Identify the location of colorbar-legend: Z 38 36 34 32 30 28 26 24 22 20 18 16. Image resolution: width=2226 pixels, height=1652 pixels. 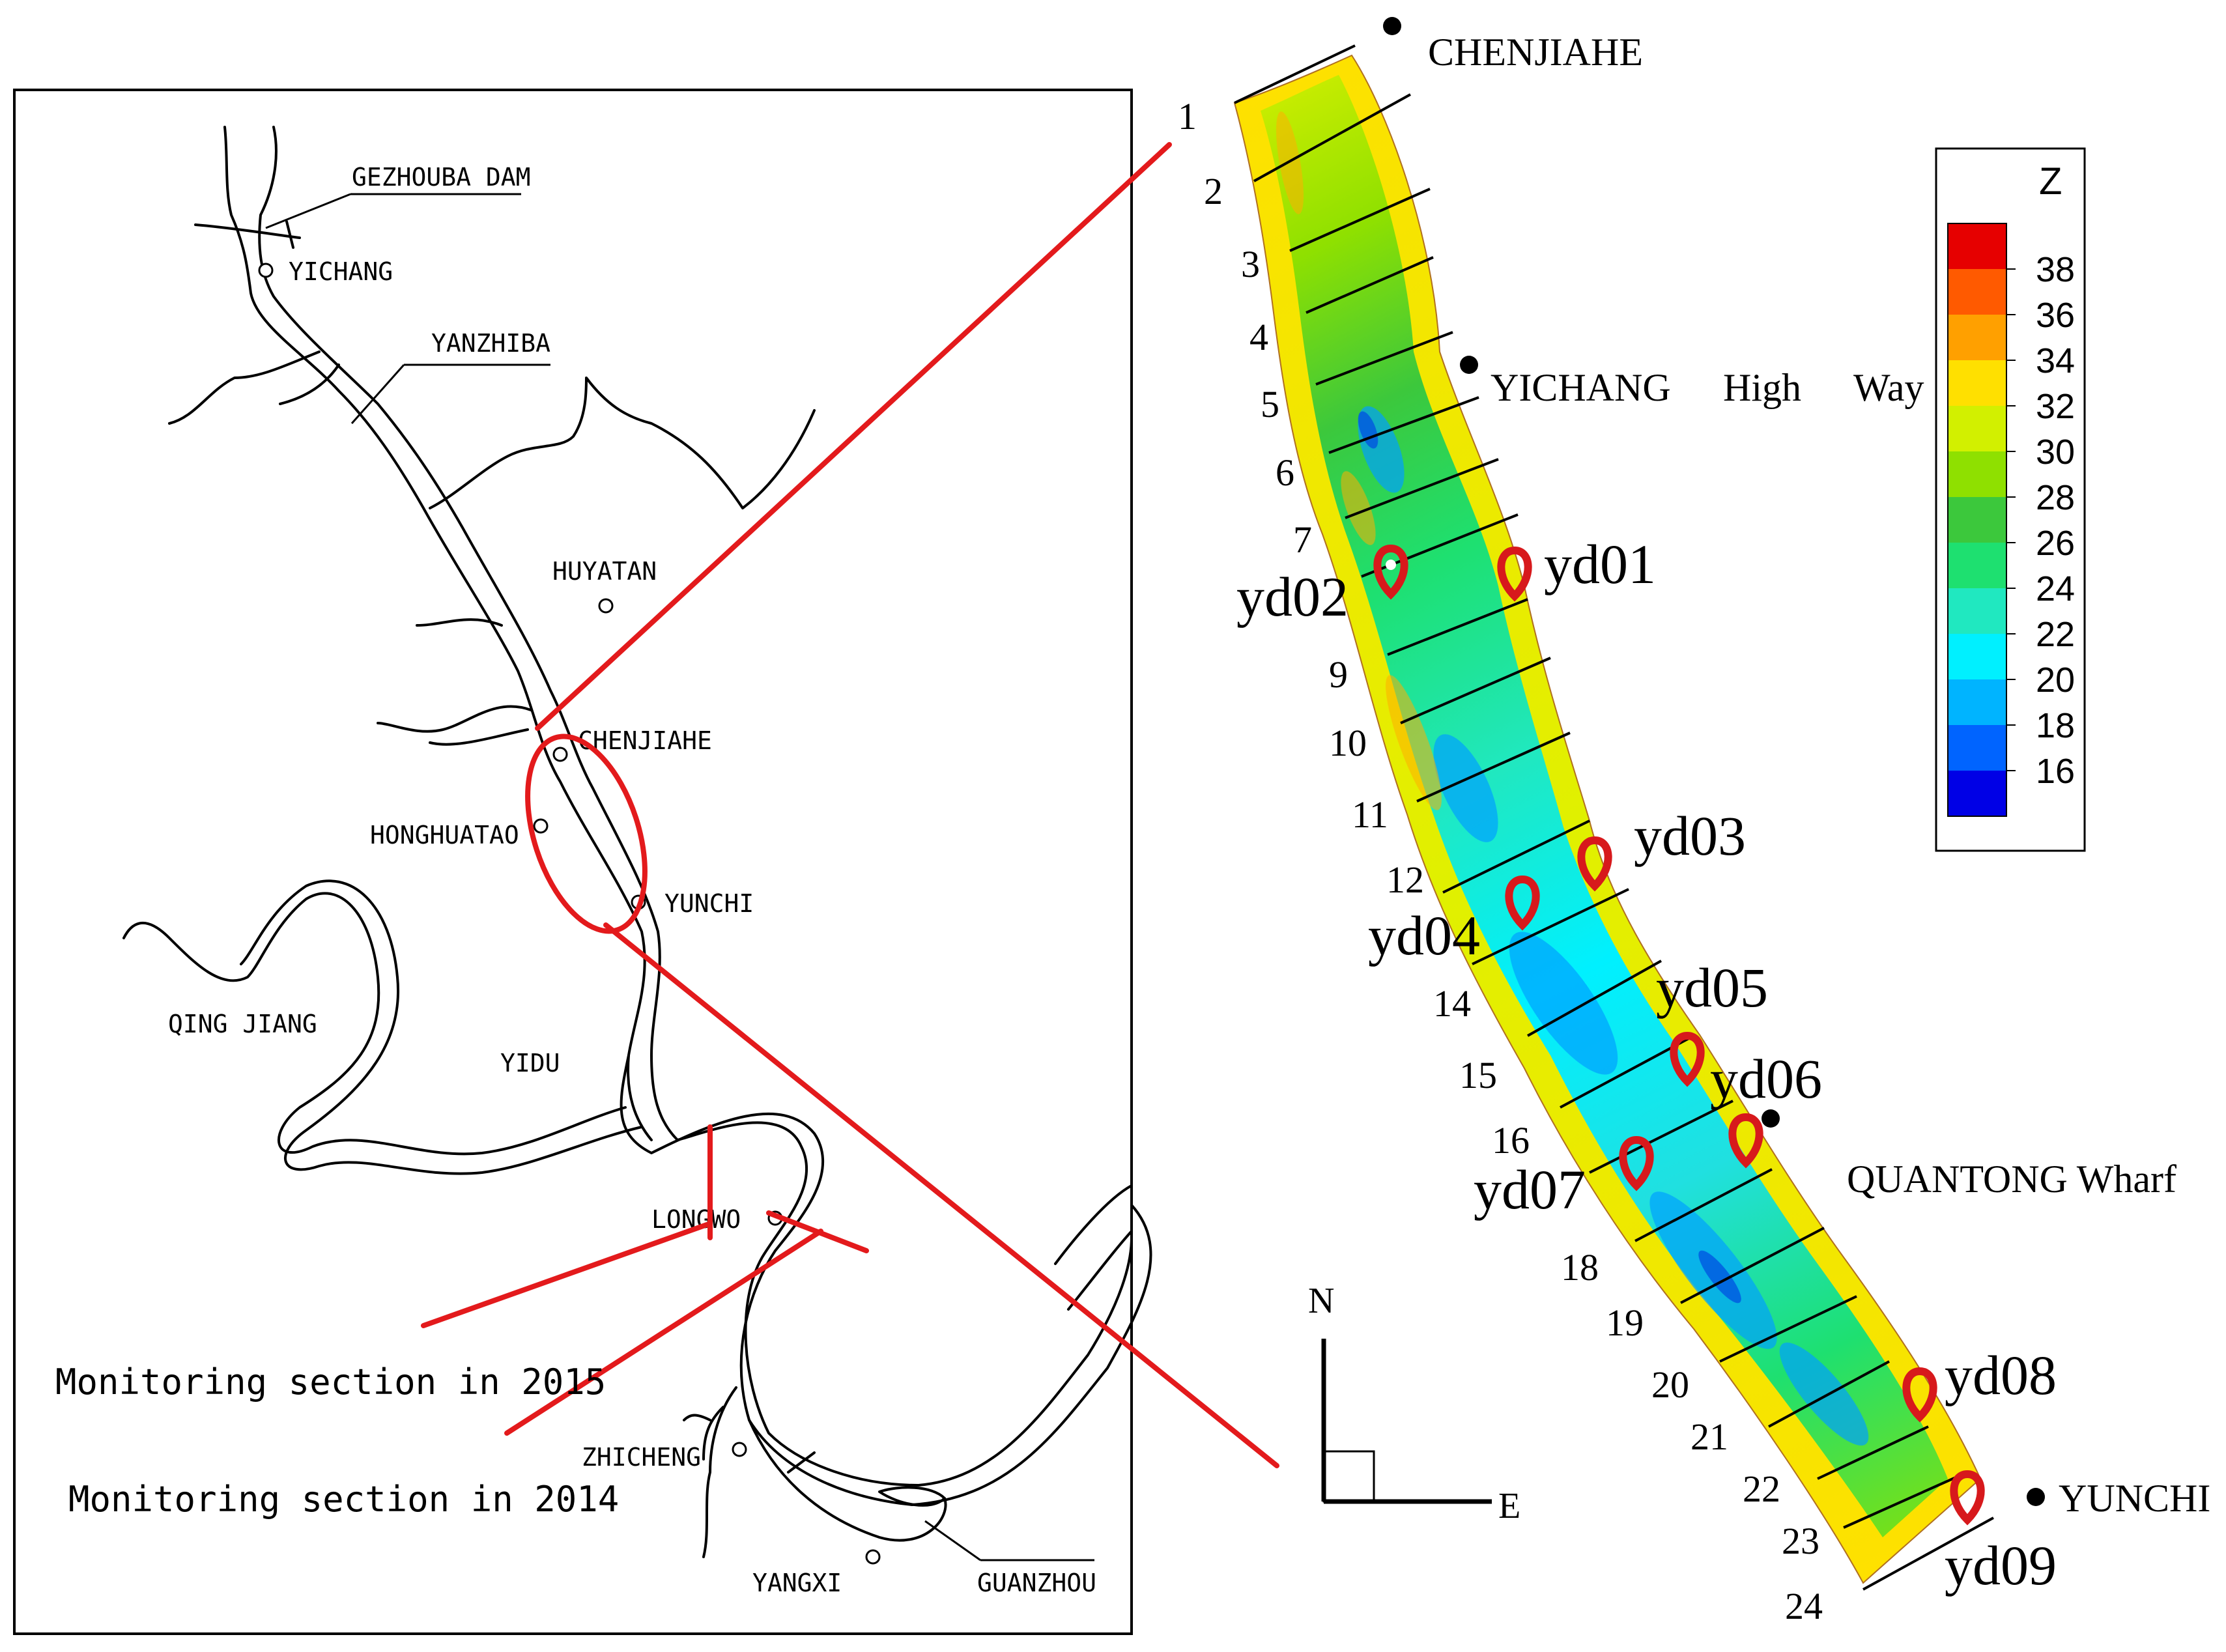
(2011, 499).